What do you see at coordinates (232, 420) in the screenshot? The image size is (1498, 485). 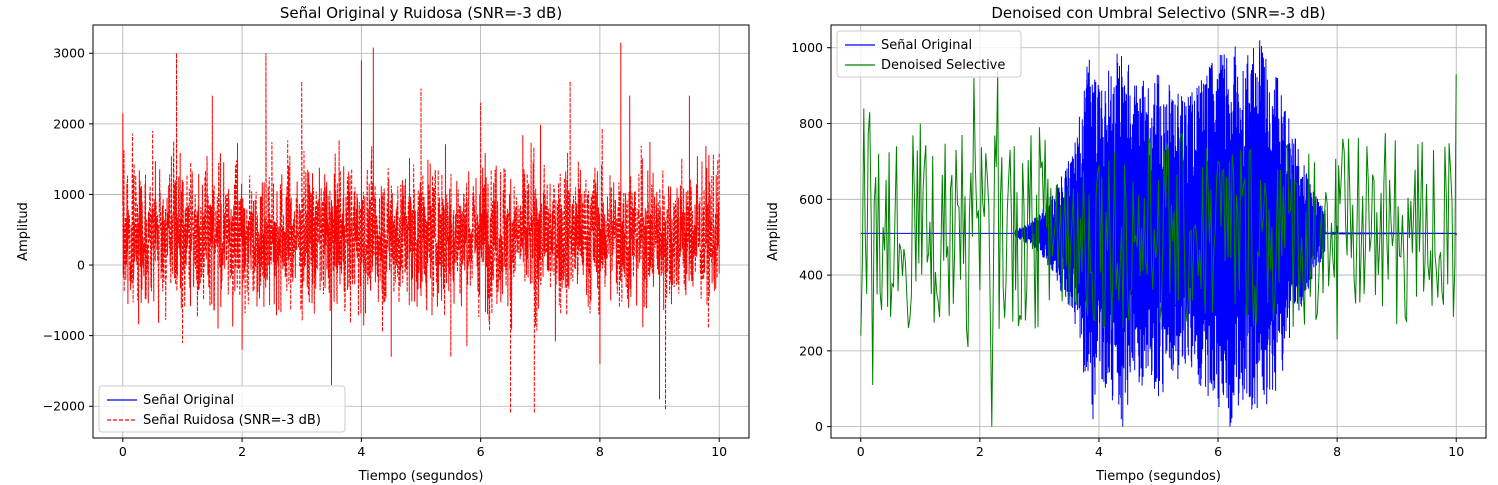 I see `chart0-legend-label-ruidosa: Señal Ruidosa (SNR=-3 dB)` at bounding box center [232, 420].